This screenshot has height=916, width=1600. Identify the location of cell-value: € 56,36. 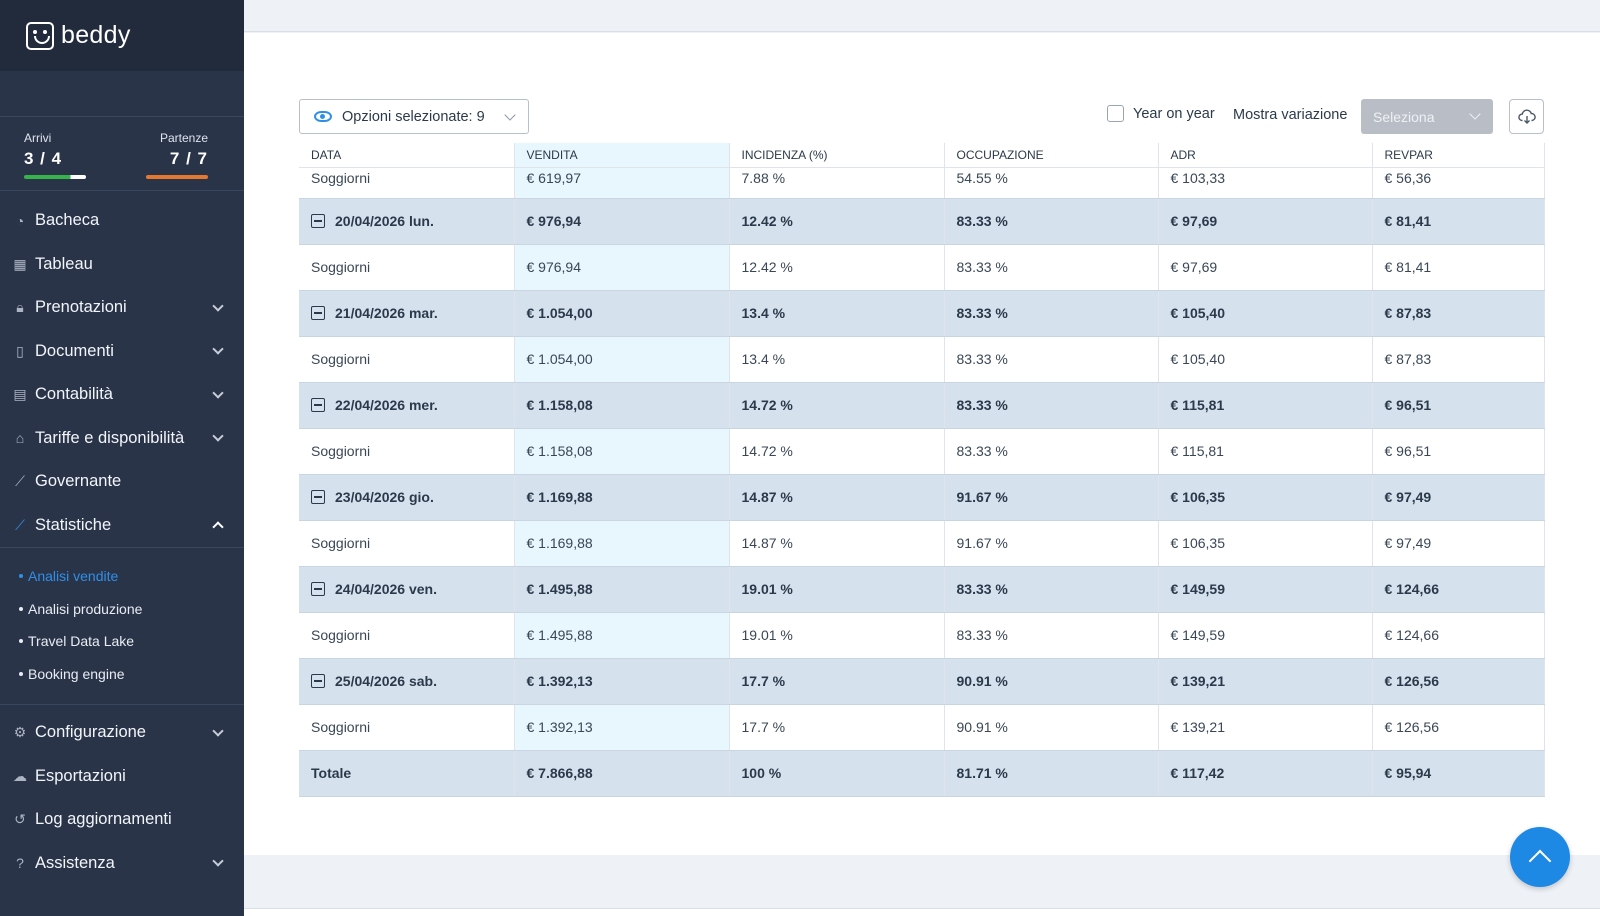
(1408, 177).